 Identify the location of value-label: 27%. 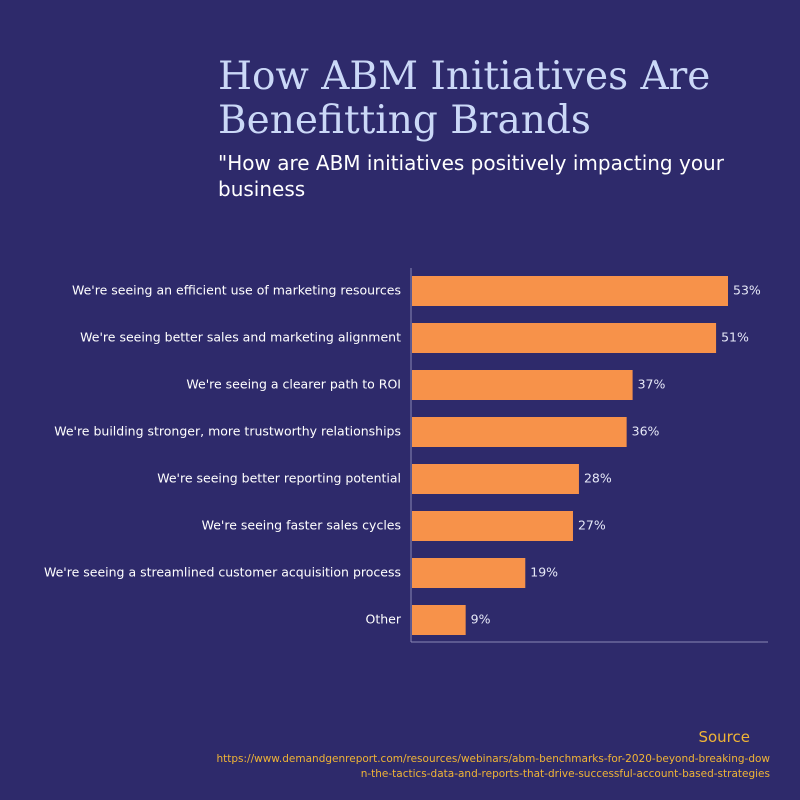
(592, 525).